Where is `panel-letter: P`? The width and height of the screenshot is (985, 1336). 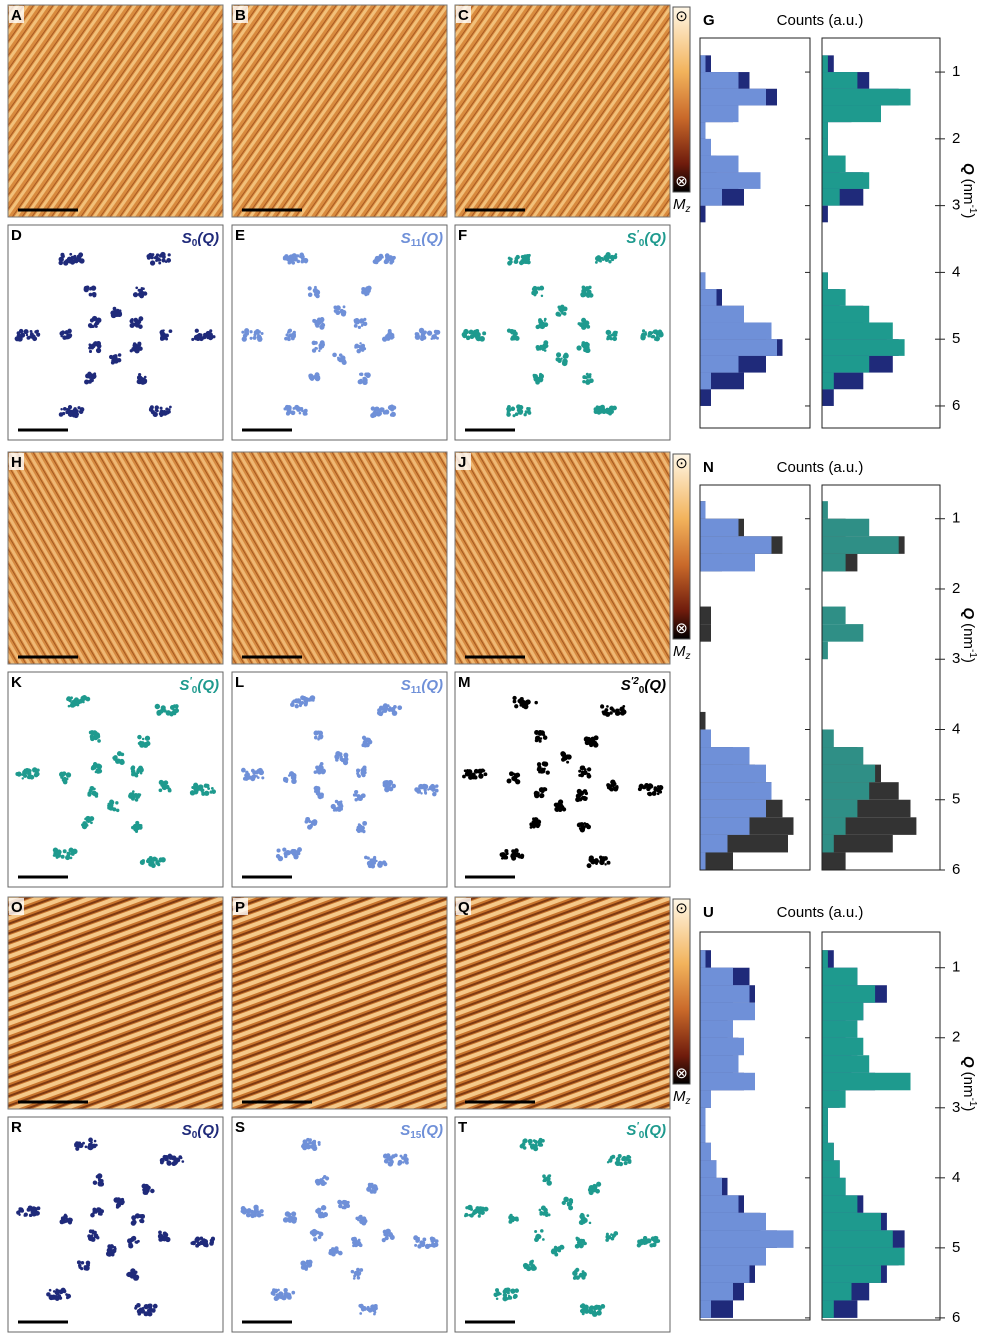 panel-letter: P is located at coordinates (240, 907).